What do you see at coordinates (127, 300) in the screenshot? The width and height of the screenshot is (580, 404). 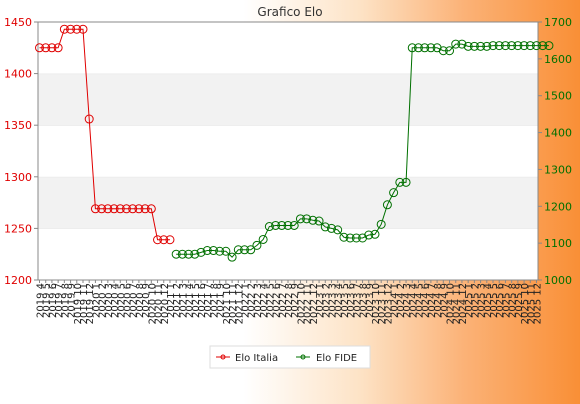 I see `x-tick-label-2020-6: 2020 6` at bounding box center [127, 300].